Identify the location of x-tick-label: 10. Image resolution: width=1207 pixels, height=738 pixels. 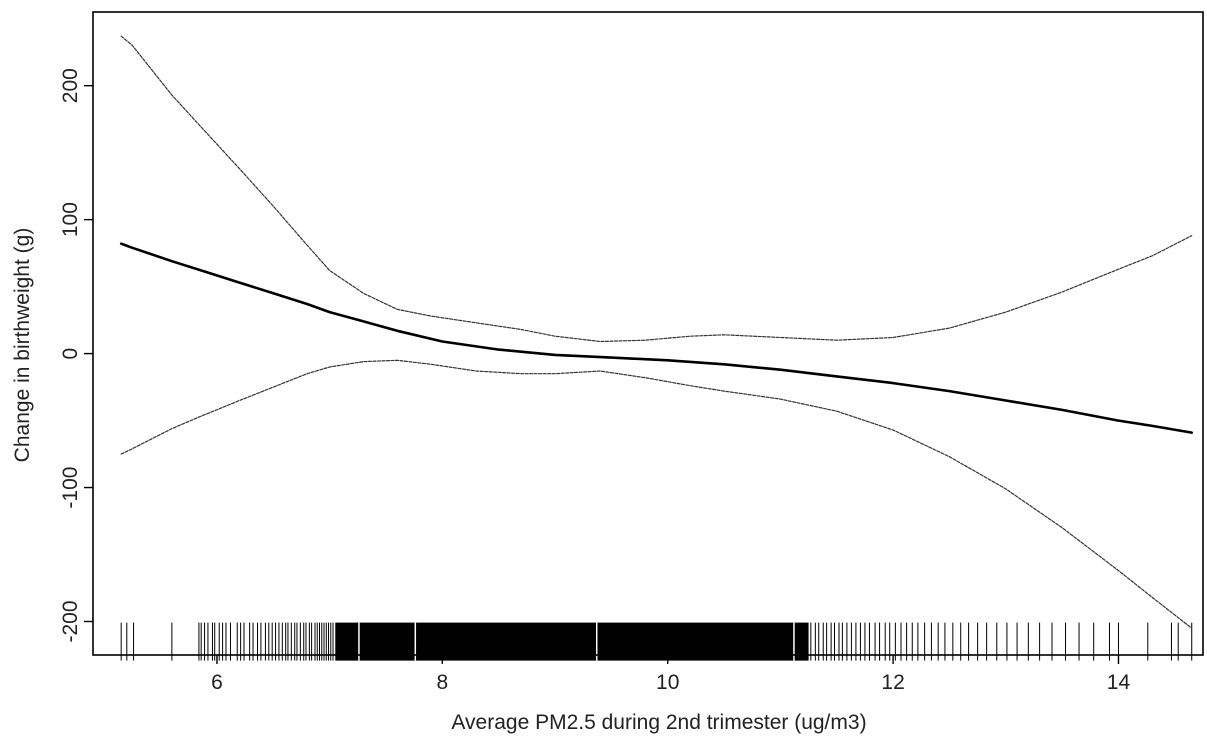
(667, 682).